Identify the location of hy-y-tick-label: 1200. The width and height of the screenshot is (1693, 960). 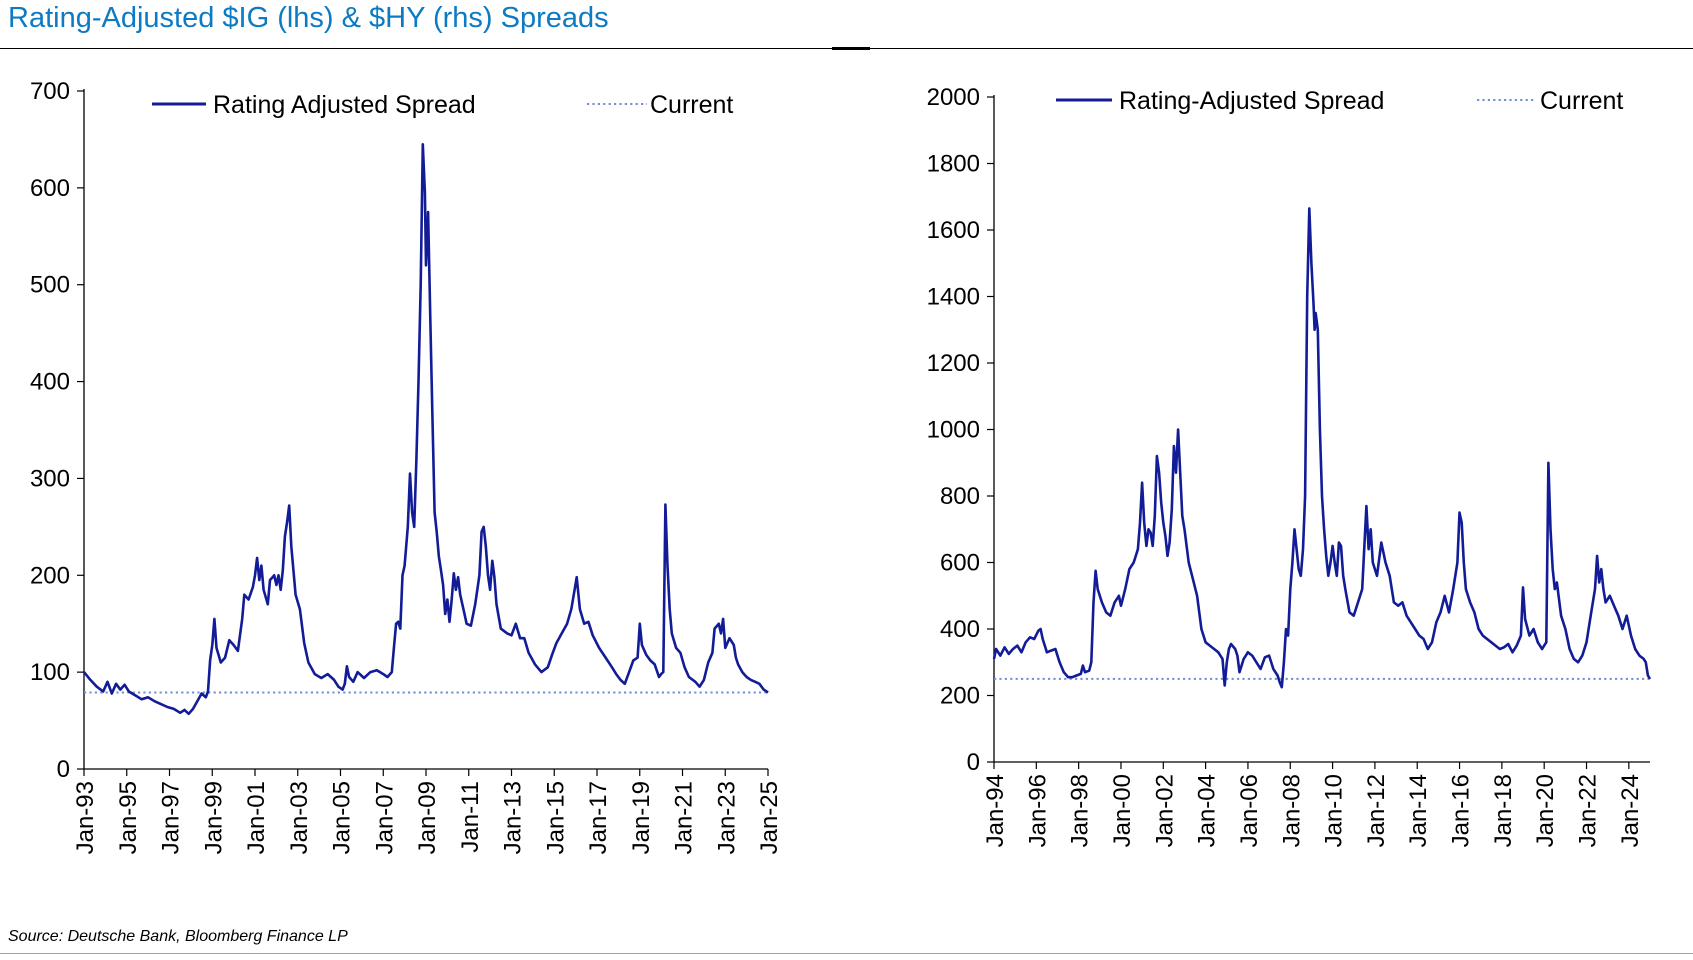
(953, 363).